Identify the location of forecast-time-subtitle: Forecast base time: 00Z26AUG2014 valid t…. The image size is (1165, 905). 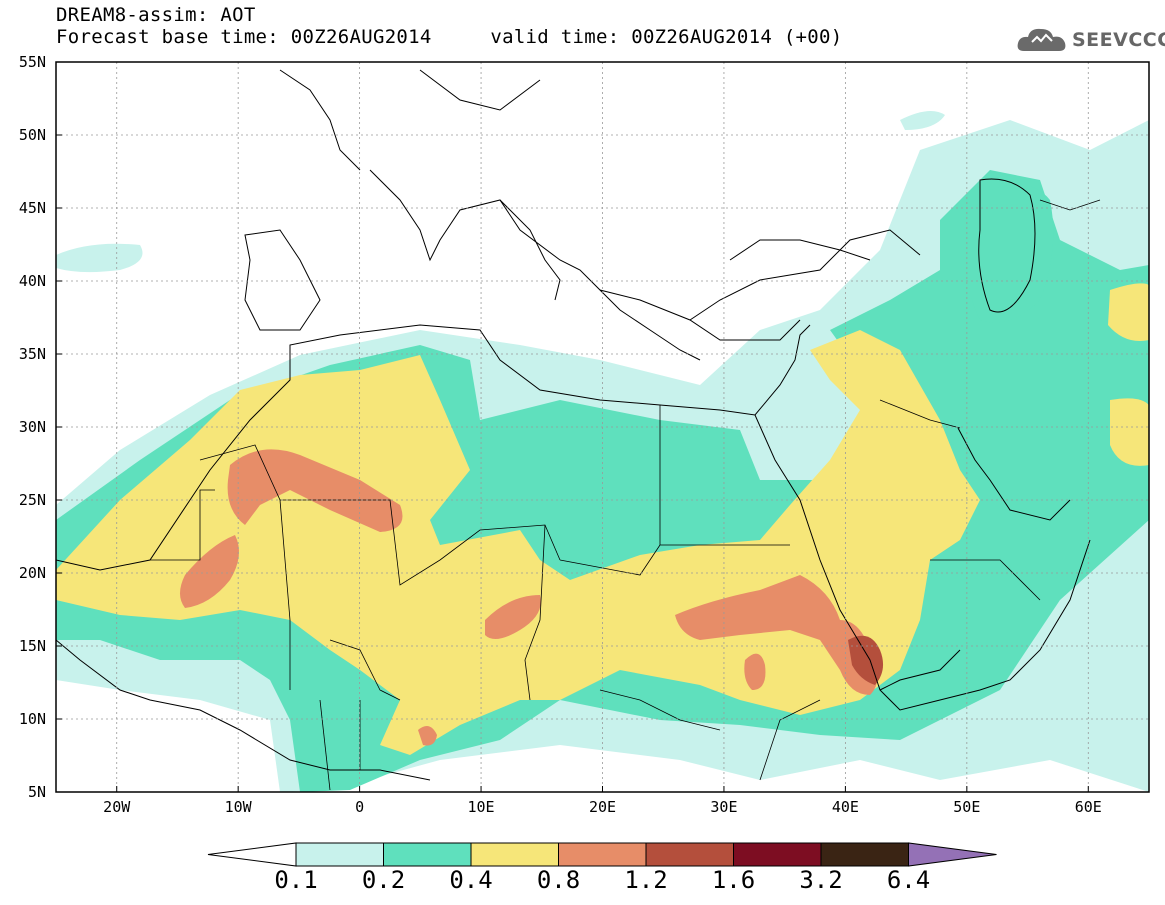
(449, 37).